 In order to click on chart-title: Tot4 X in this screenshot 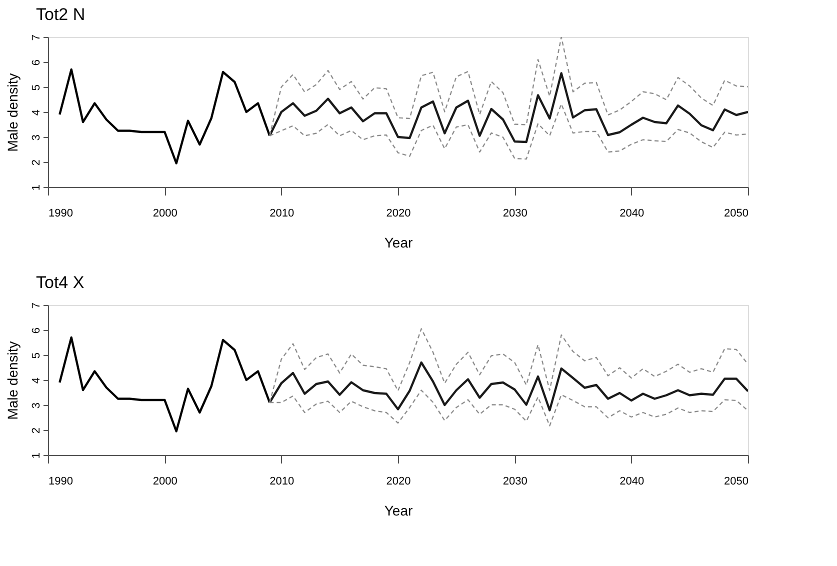, I will do `click(60, 282)`.